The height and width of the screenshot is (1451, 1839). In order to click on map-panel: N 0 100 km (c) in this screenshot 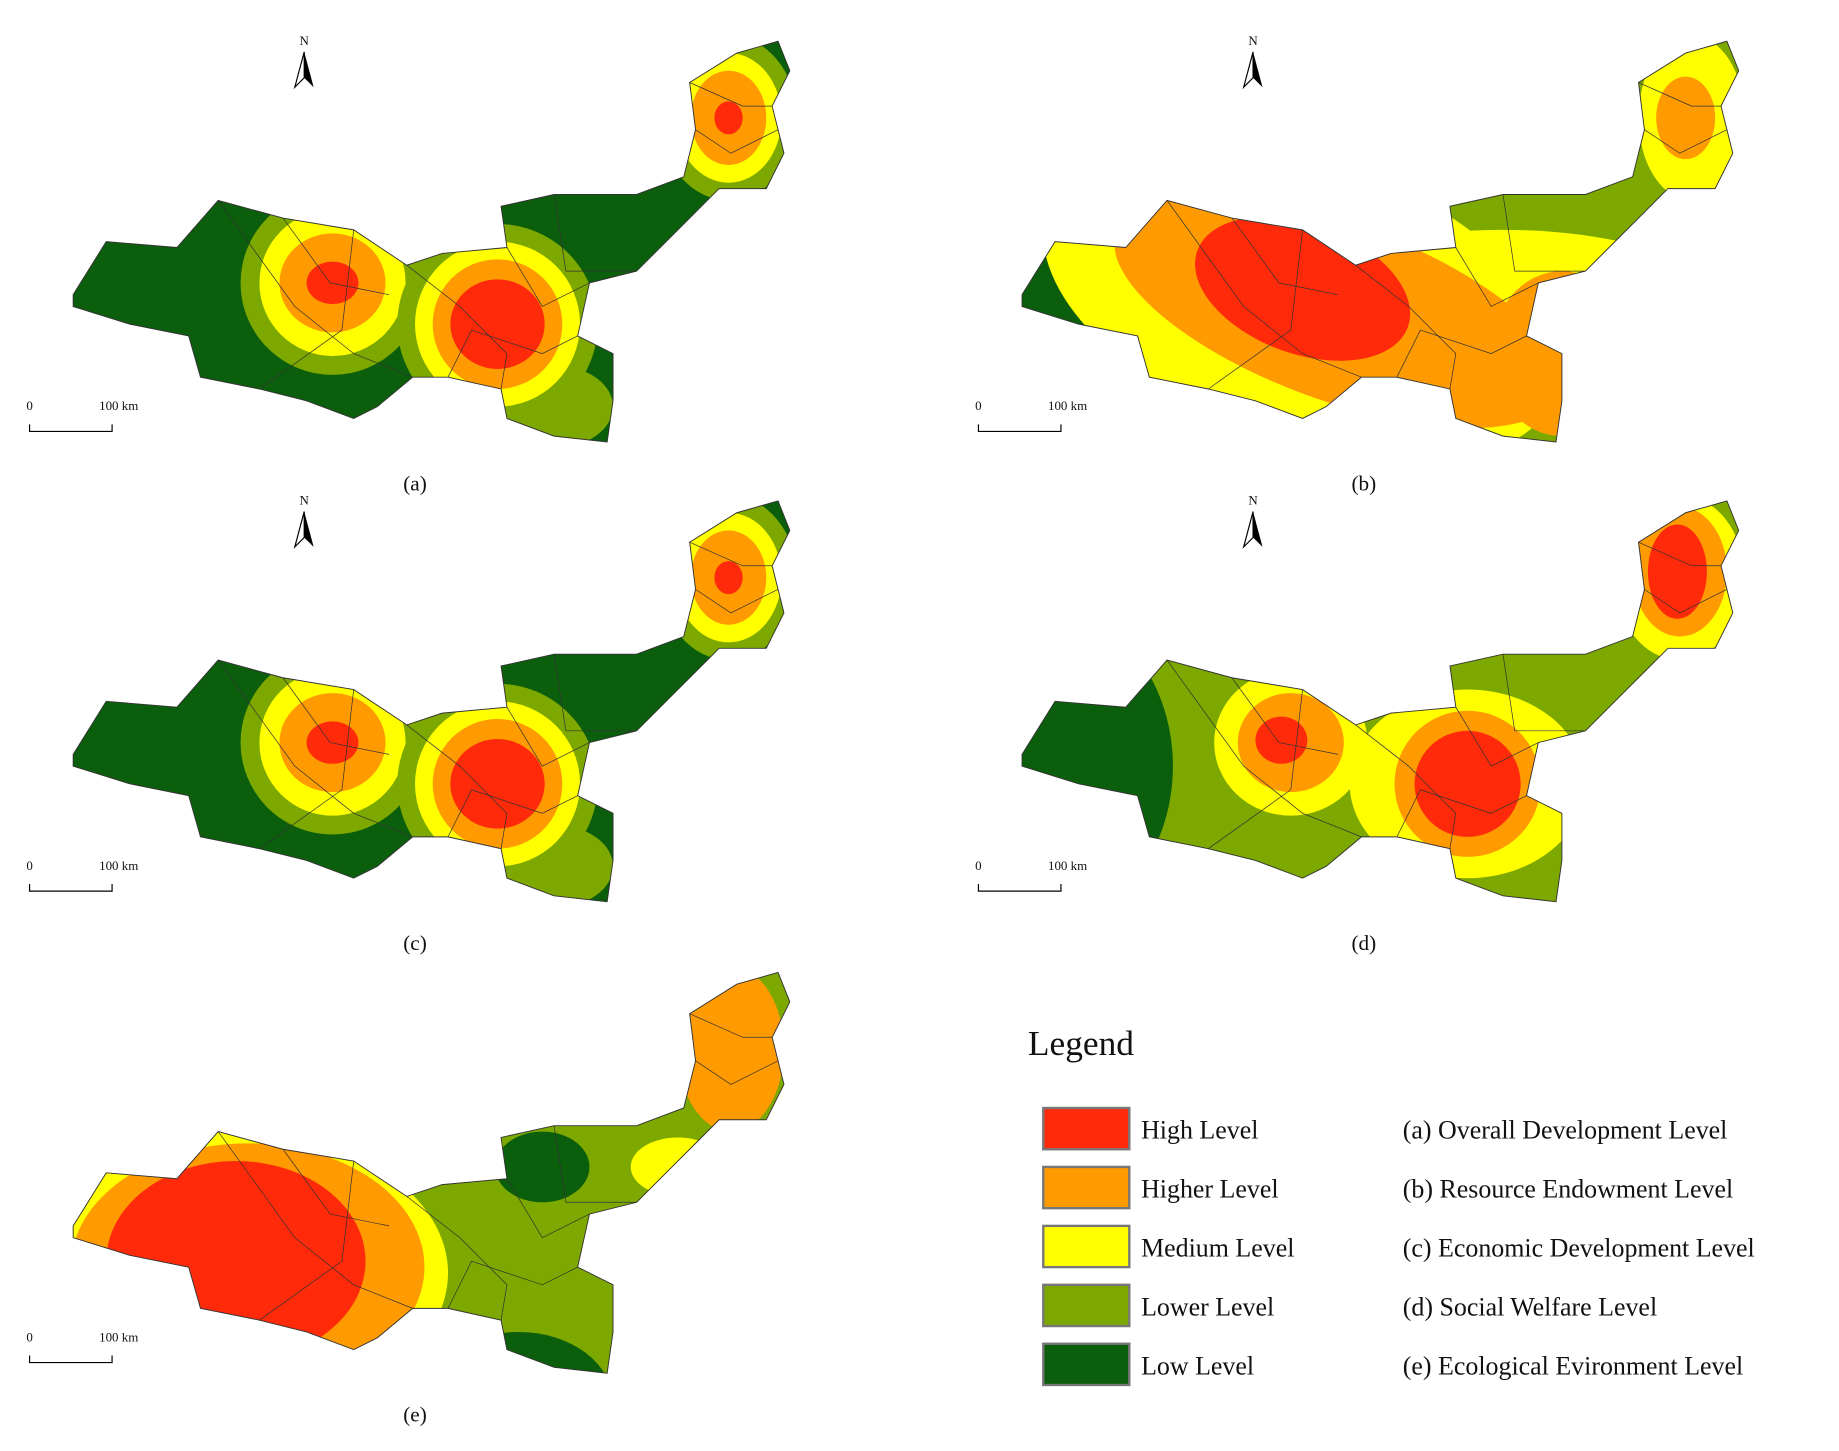, I will do `click(408, 723)`.